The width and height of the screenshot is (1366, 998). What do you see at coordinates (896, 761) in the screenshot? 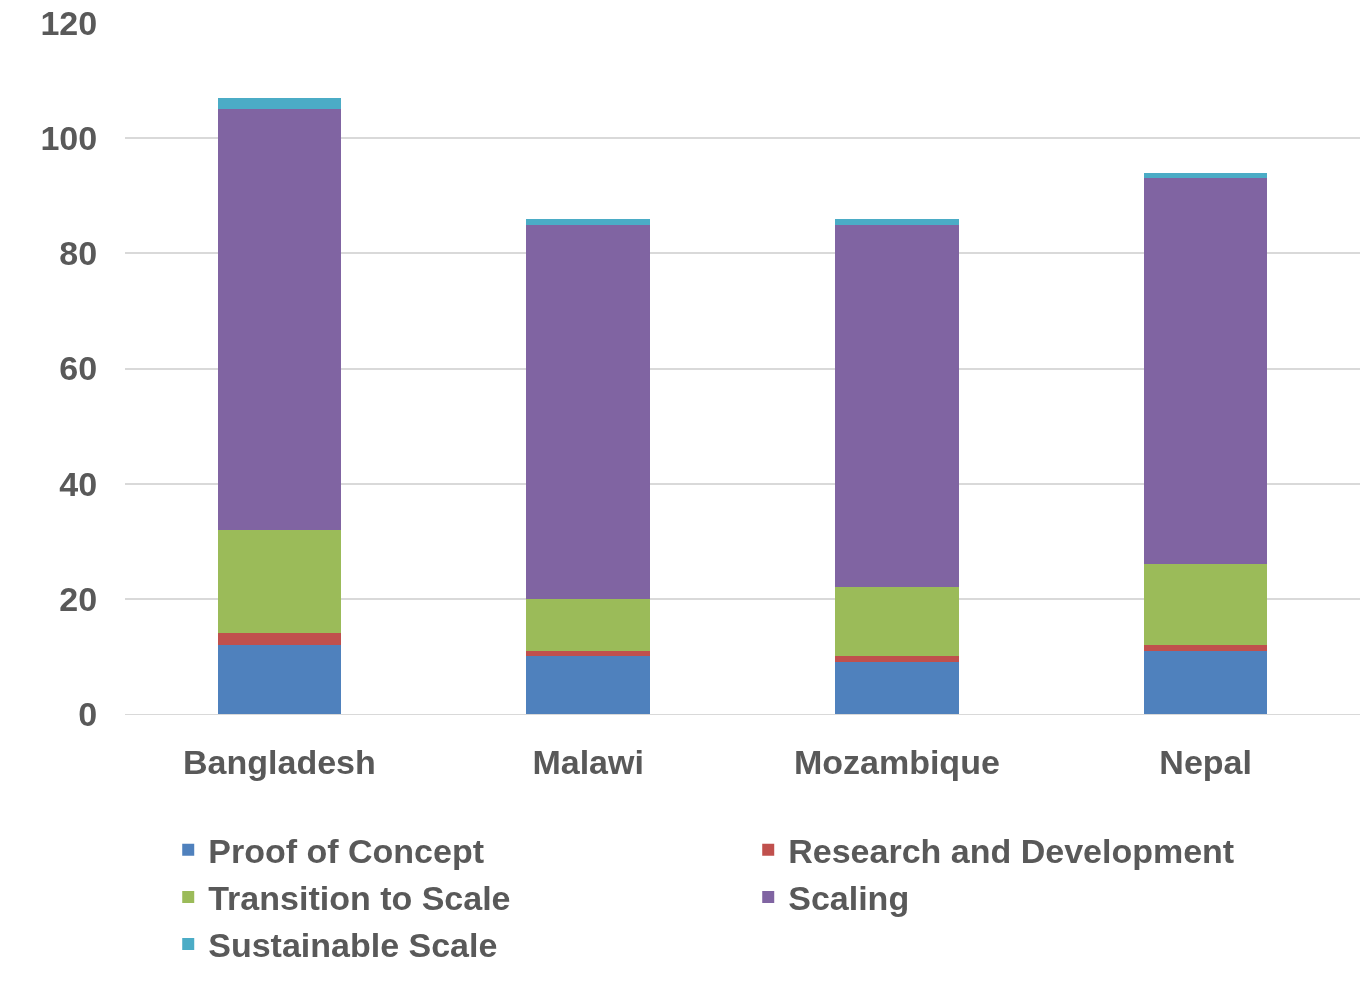
I see `x-tick-label: Mozambique` at bounding box center [896, 761].